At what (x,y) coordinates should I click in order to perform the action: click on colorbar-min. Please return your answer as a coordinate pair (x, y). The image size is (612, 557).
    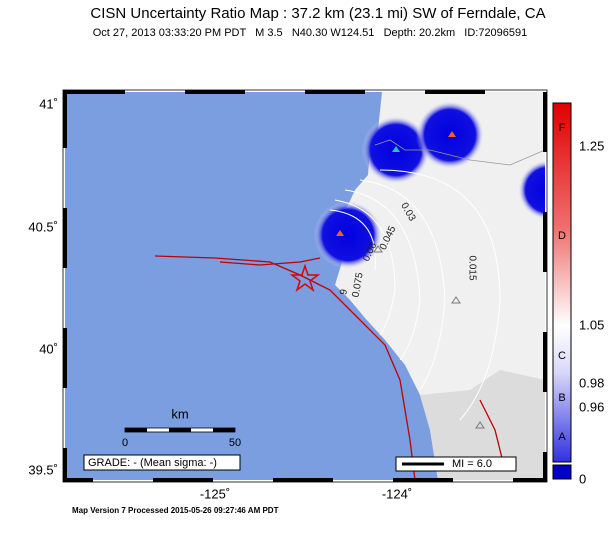
    Looking at the image, I should click on (562, 472).